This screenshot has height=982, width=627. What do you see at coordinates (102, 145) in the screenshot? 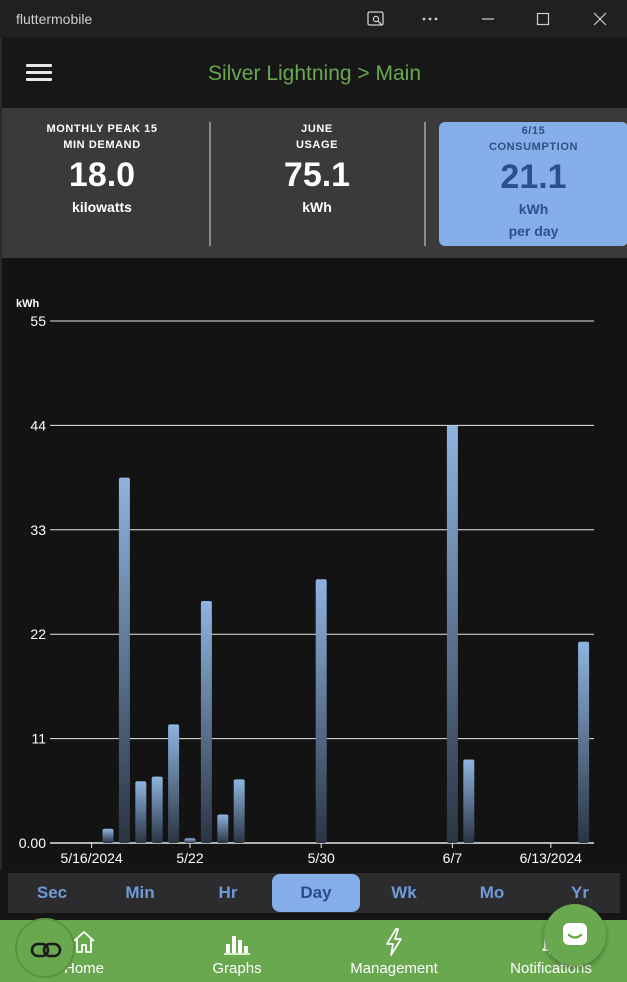
I see `peak-demand-label-2: MIN DEMAND` at bounding box center [102, 145].